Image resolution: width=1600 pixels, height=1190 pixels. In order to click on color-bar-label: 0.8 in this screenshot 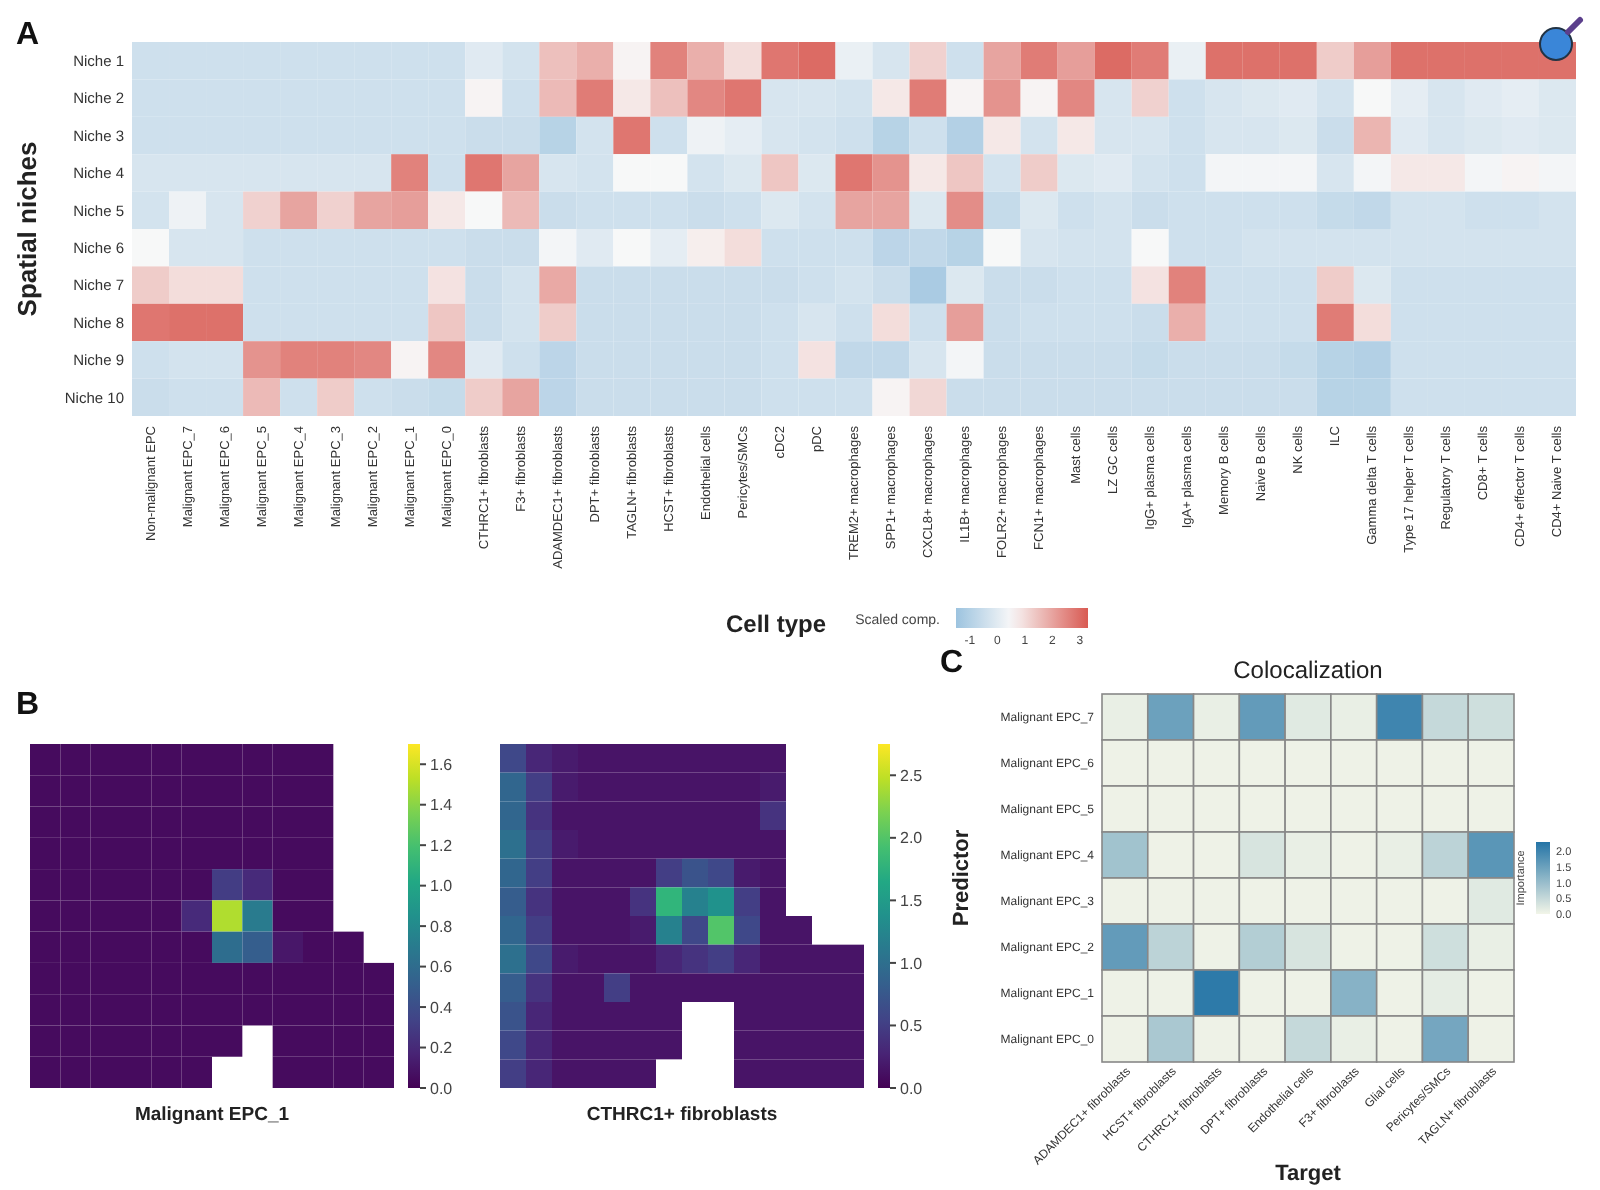, I will do `click(442, 926)`.